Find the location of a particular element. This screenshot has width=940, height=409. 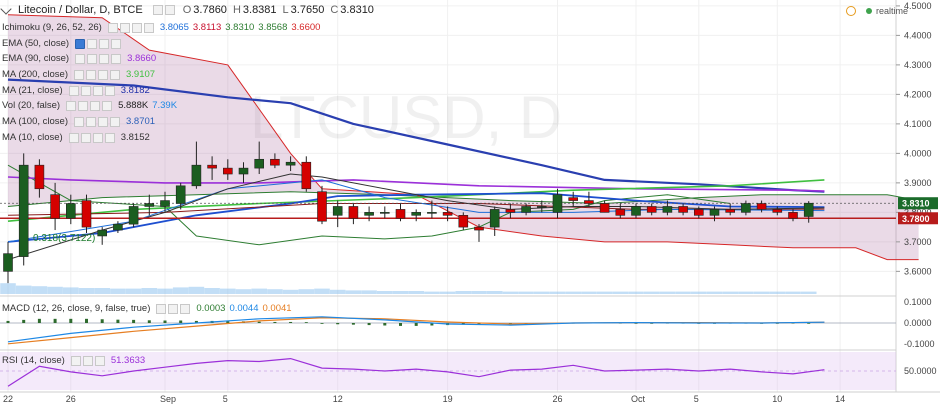

realtime-indicator: realtime is located at coordinates (877, 11).